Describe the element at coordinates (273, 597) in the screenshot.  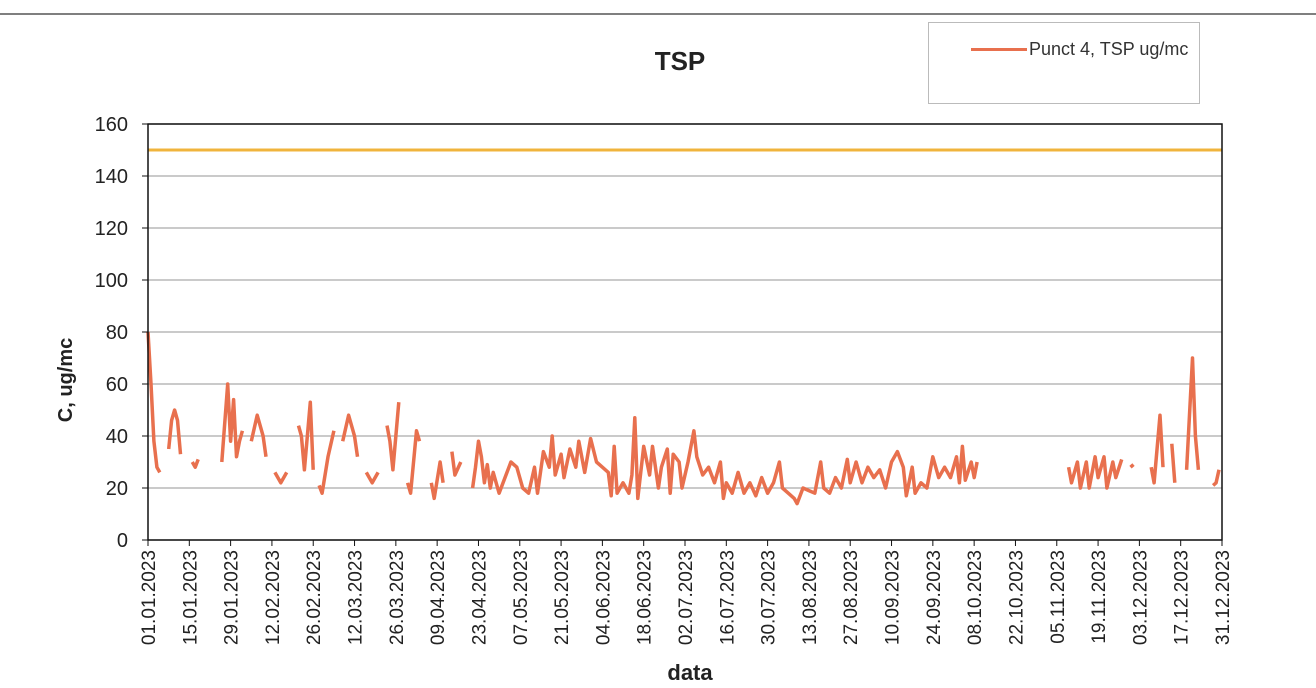
I see `x-tick-label: 12.02.2023` at that location.